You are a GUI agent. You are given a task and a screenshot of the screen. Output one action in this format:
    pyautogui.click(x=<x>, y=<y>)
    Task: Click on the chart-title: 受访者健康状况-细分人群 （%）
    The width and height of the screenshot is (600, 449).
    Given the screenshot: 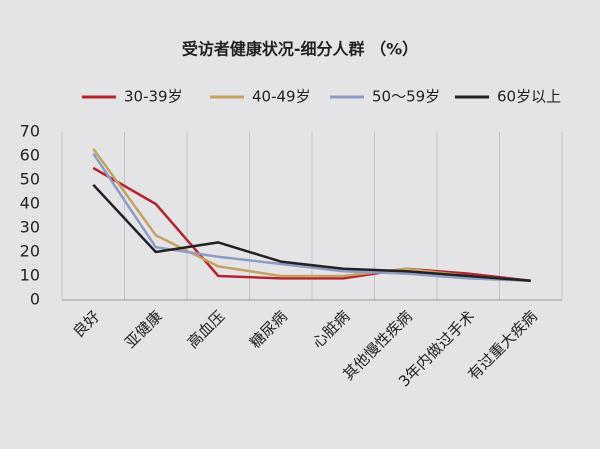 What is the action you would take?
    pyautogui.click(x=300, y=49)
    